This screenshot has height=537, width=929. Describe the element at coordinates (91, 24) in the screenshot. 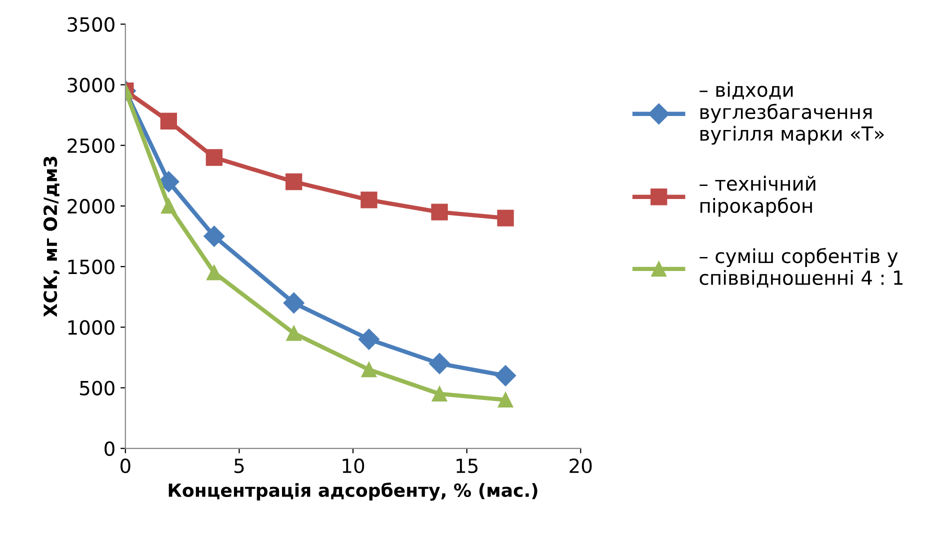

I see `y-tick-label: 3500` at that location.